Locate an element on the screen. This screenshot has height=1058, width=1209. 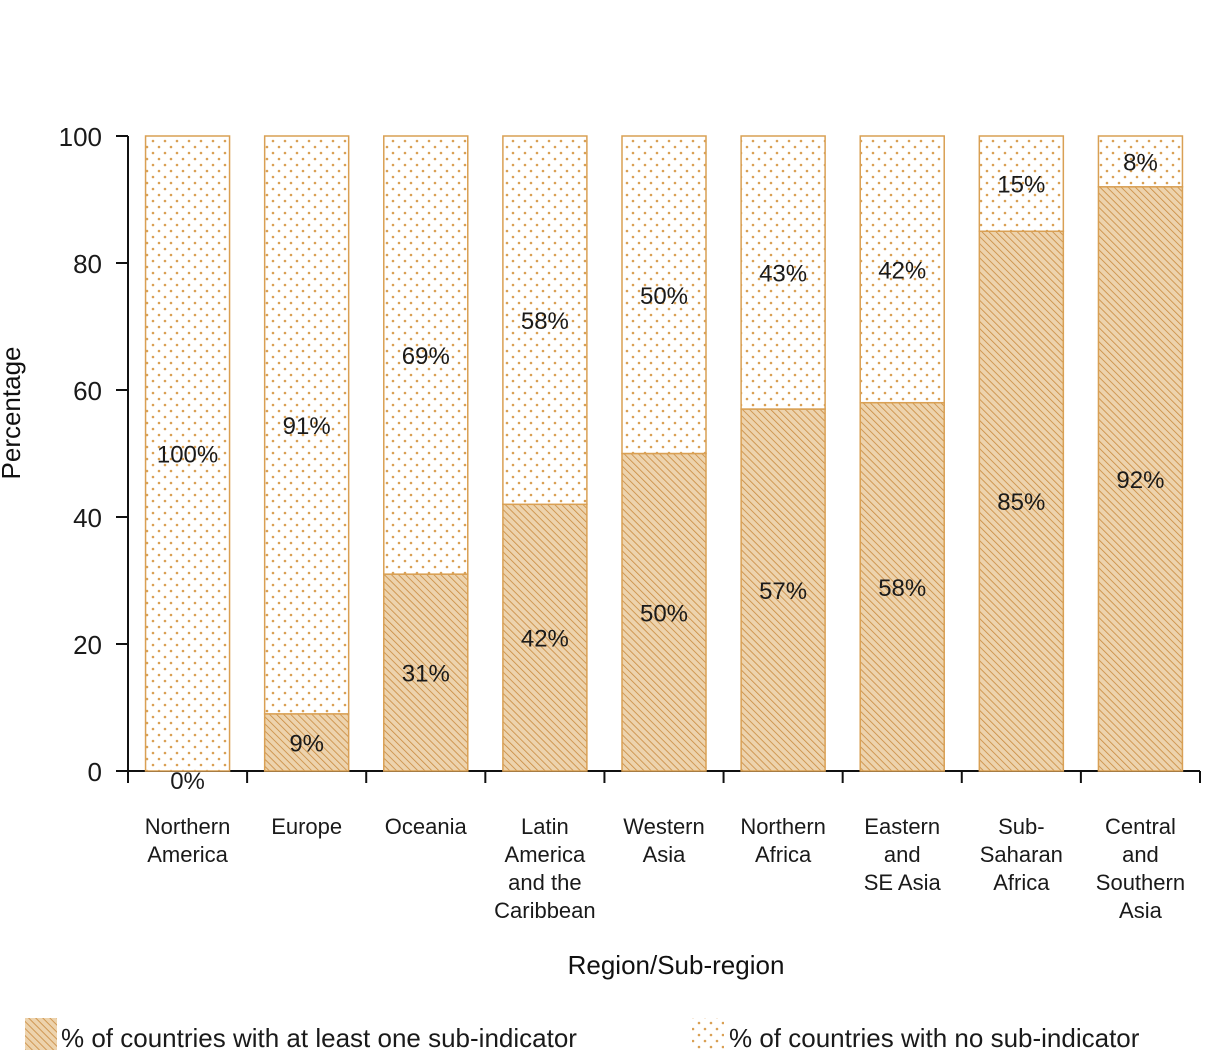
y-tick-label: 60 is located at coordinates (87, 391).